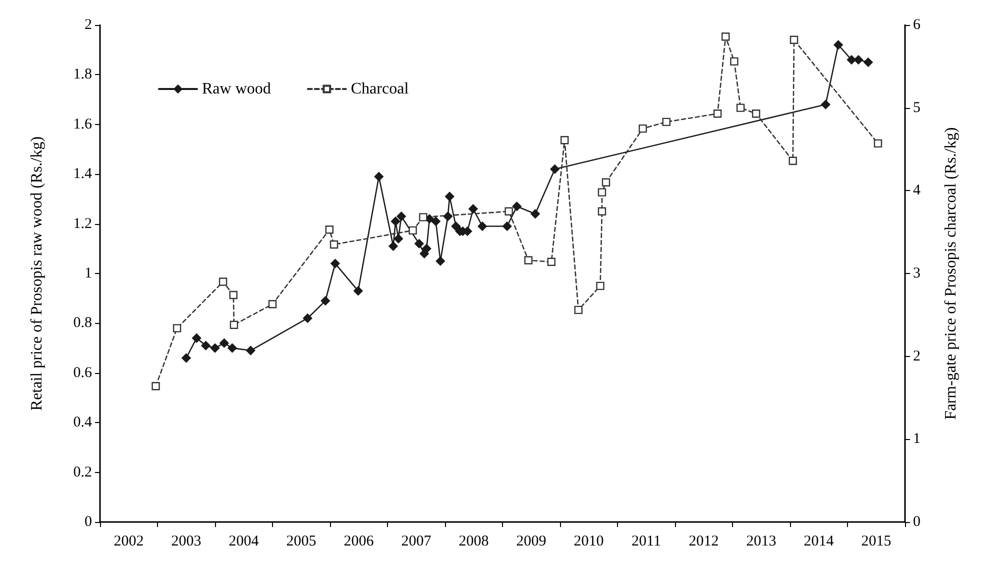 The height and width of the screenshot is (572, 993). I want to click on x-tick-label: 2011, so click(646, 542).